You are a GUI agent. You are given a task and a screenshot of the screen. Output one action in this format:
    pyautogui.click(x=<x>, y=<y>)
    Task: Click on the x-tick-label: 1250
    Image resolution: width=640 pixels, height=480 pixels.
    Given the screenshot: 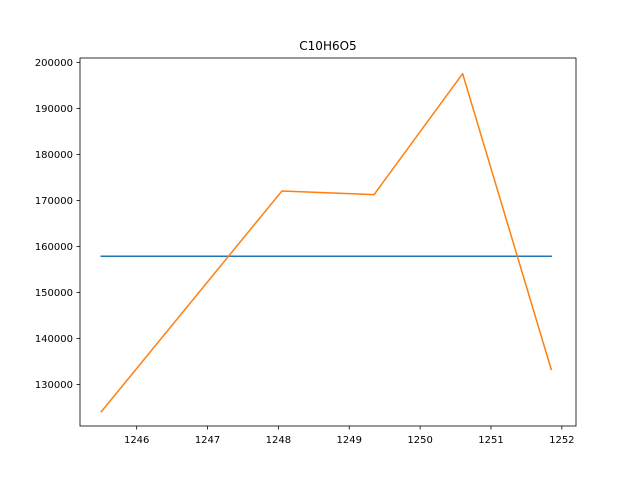 What is the action you would take?
    pyautogui.click(x=419, y=440)
    